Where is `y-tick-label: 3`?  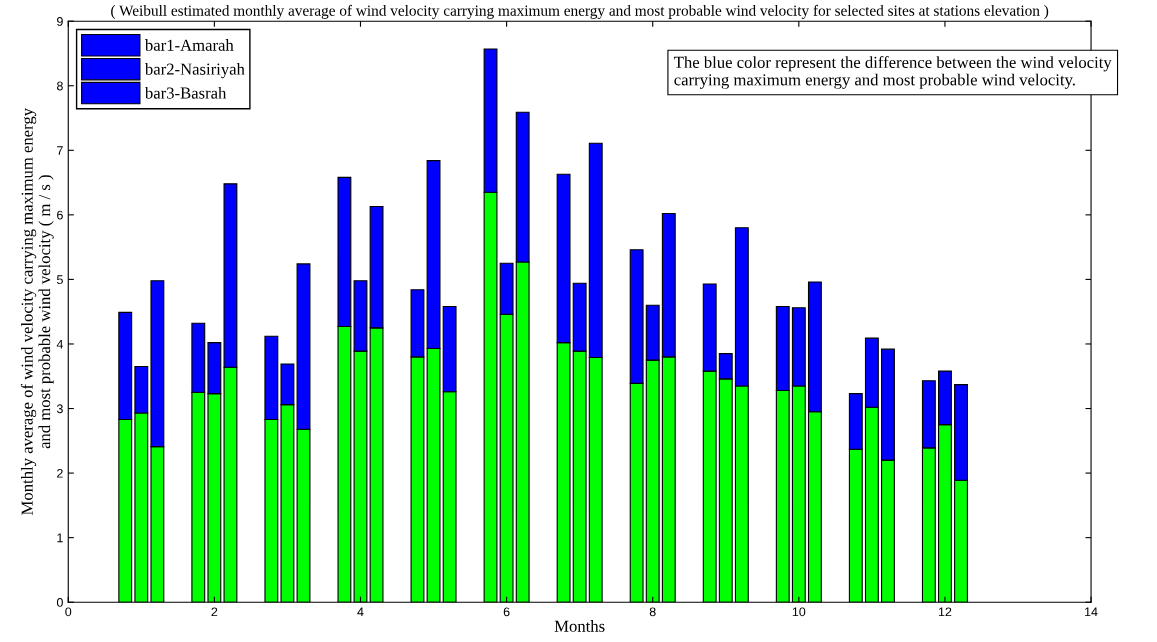
y-tick-label: 3 is located at coordinates (59, 409).